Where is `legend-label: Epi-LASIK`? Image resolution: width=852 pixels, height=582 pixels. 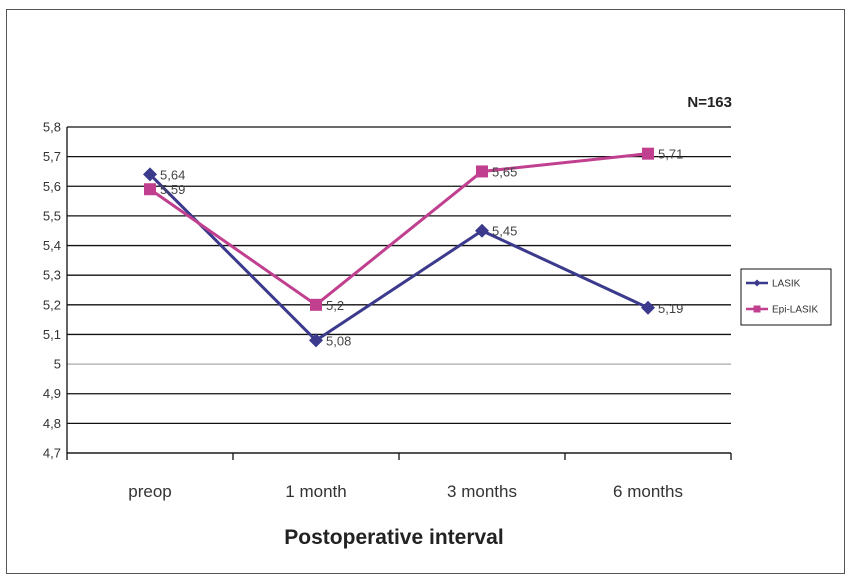
legend-label: Epi-LASIK is located at coordinates (795, 310).